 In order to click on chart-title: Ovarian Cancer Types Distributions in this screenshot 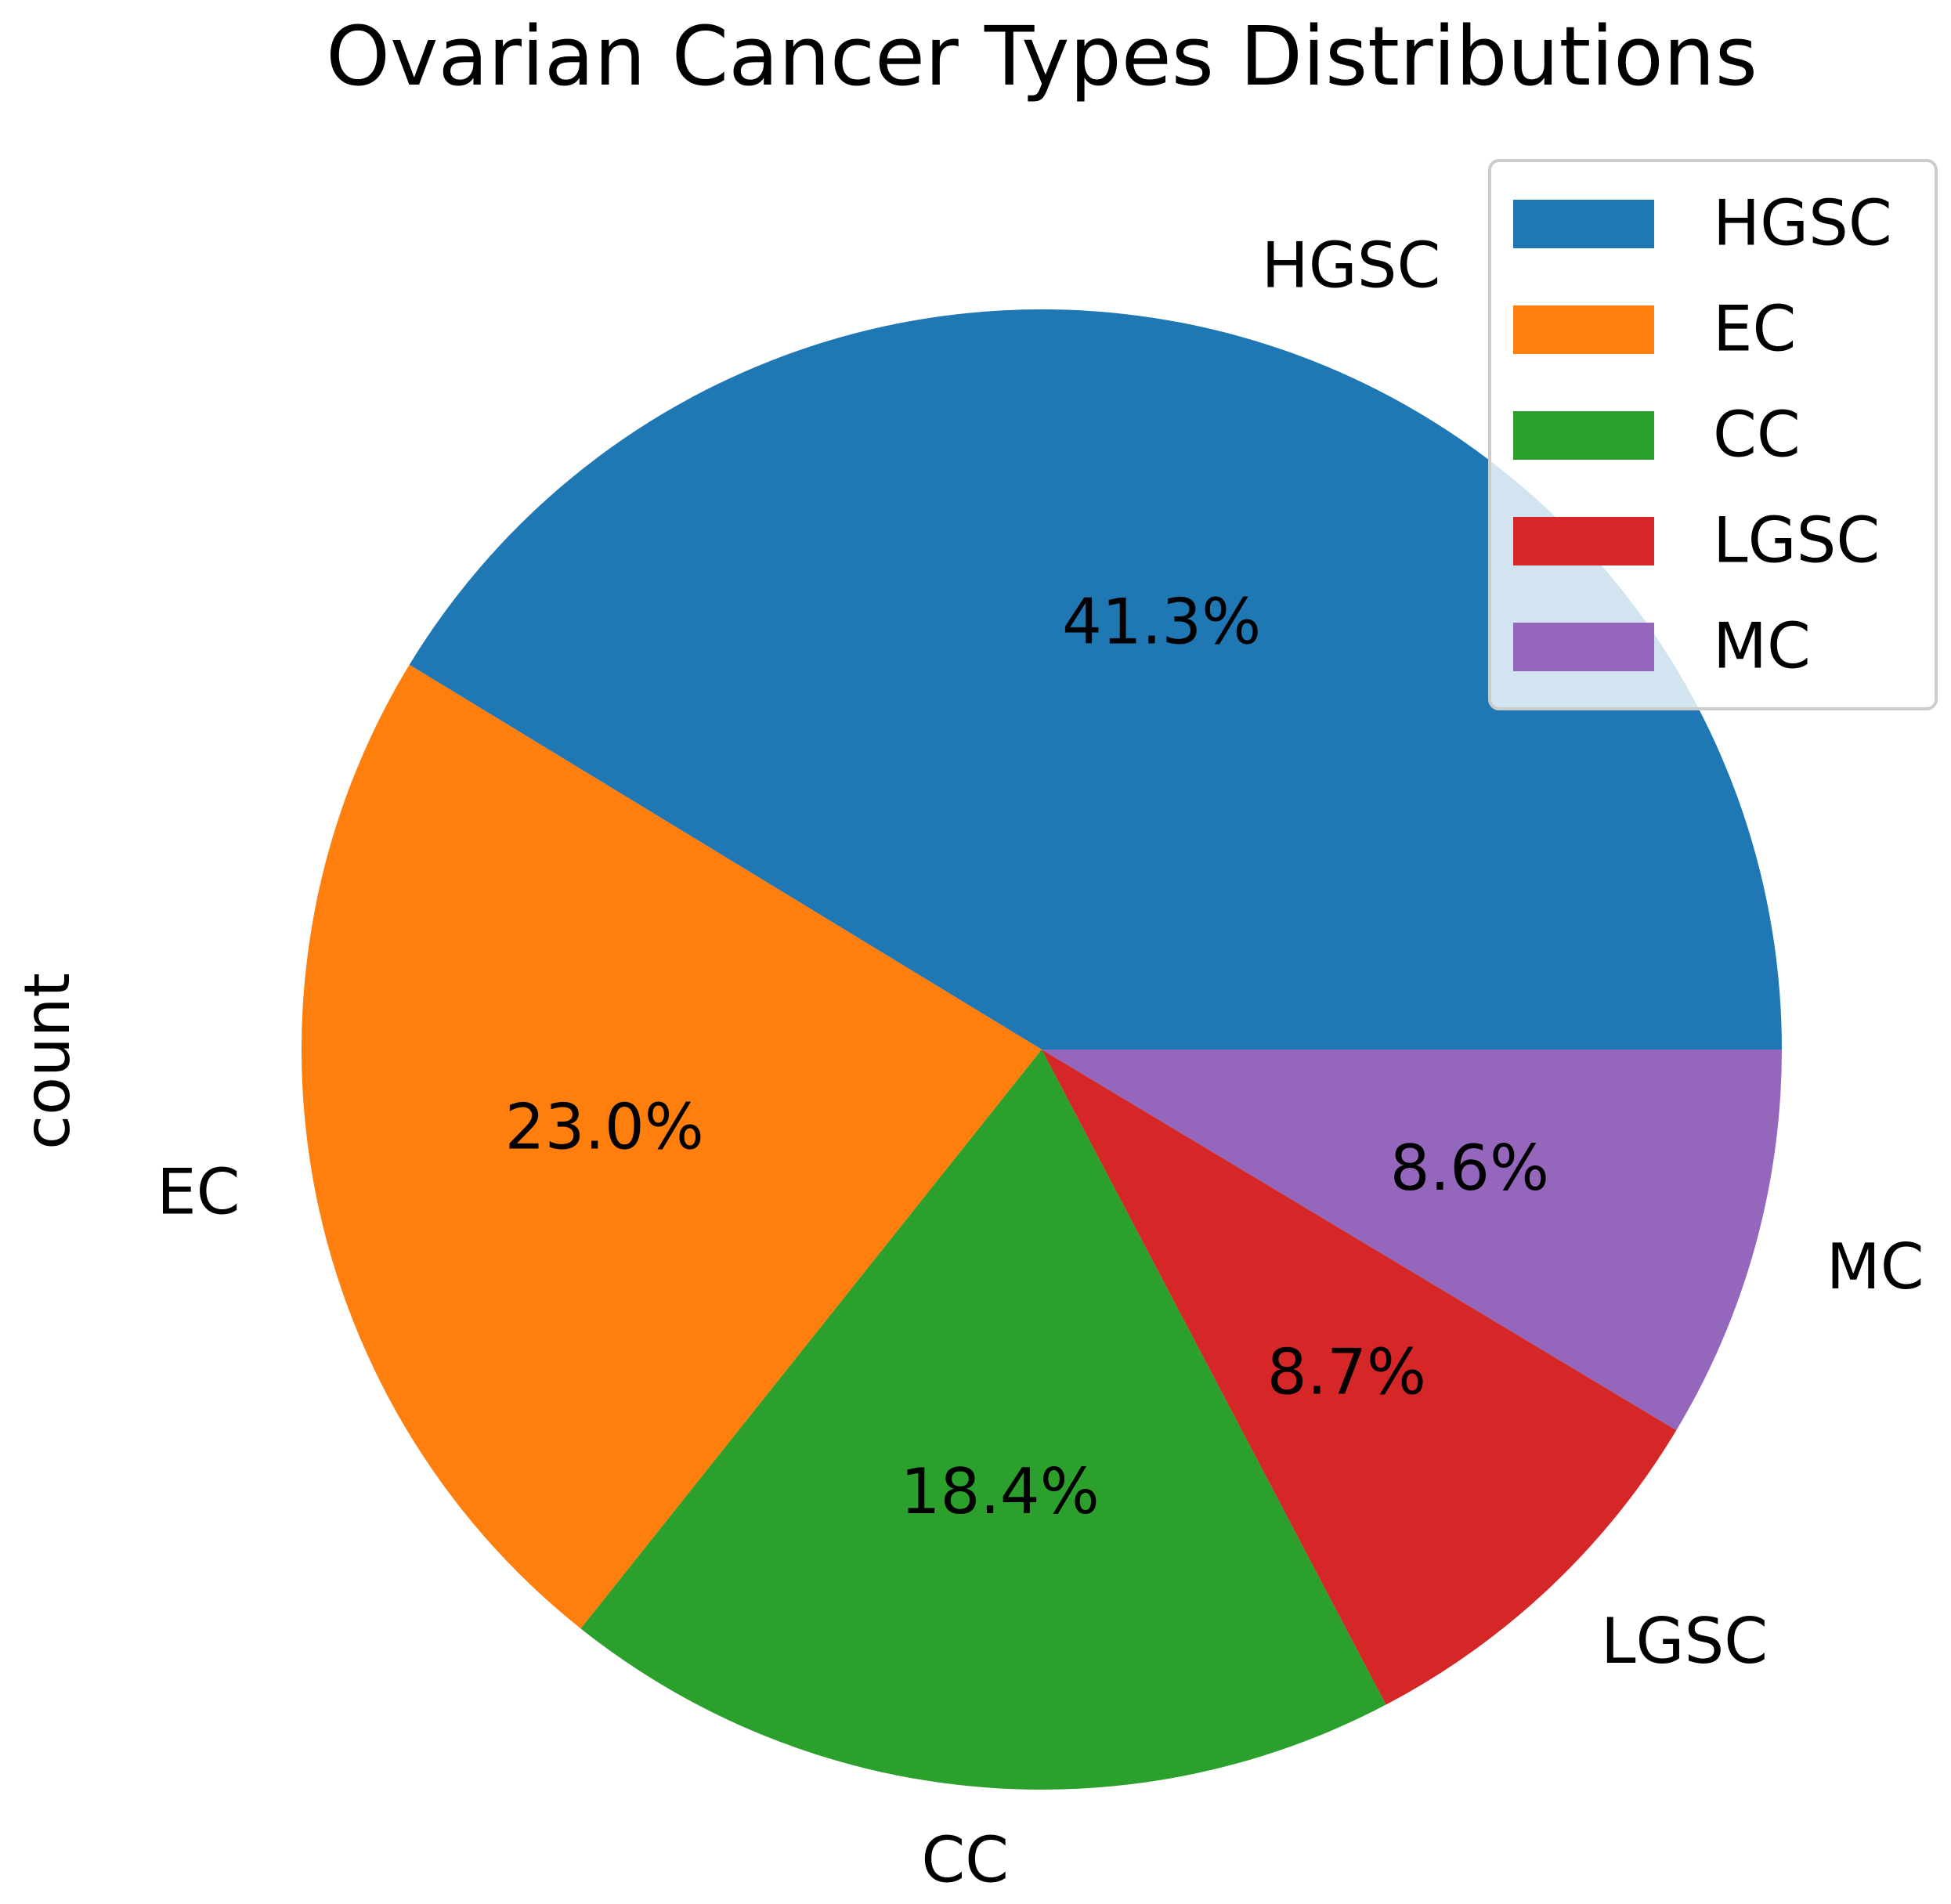, I will do `click(1042, 56)`.